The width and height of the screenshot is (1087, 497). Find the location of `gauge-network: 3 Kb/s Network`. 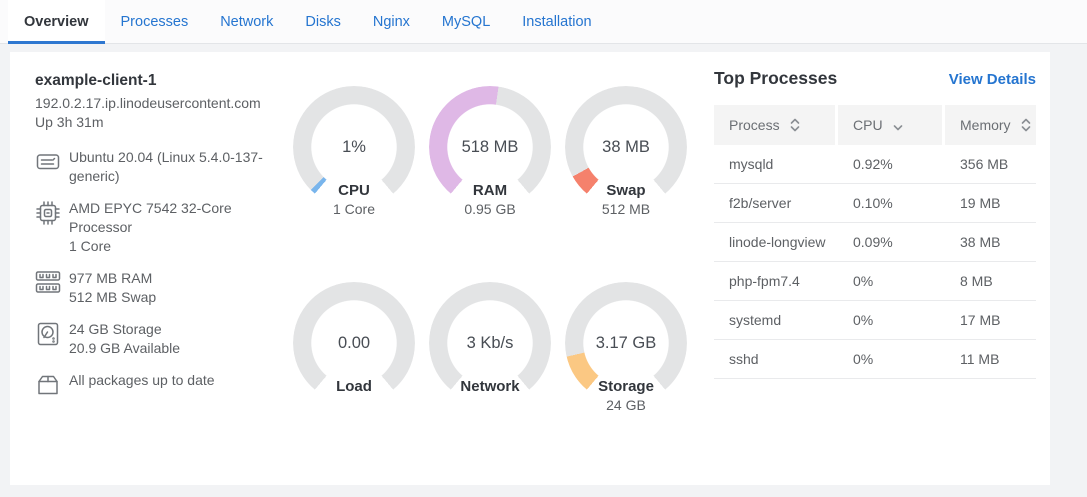

gauge-network: 3 Kb/s Network is located at coordinates (490, 348).